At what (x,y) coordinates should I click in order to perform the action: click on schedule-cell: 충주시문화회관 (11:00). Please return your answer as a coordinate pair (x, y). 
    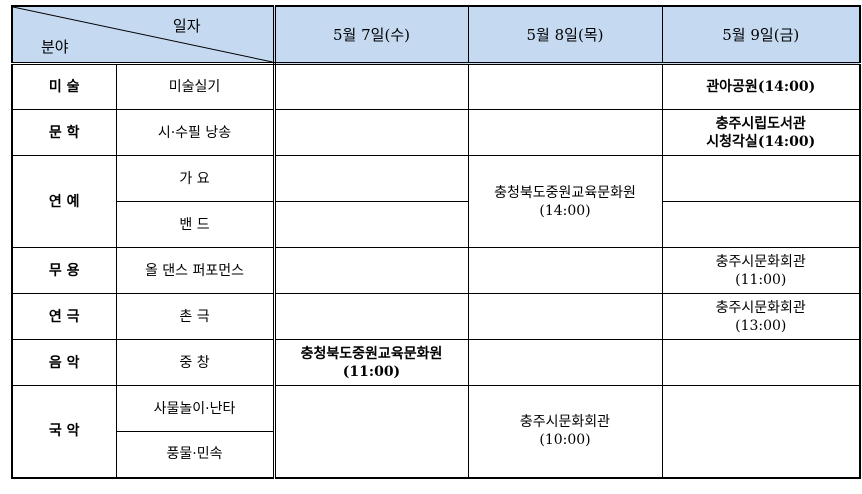
    Looking at the image, I should click on (761, 270).